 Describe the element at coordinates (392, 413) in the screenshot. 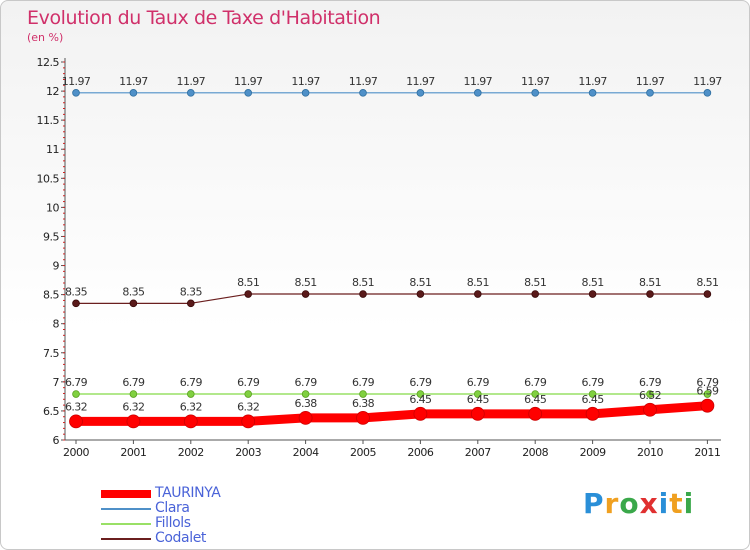

I see `series-line-taurinya` at that location.